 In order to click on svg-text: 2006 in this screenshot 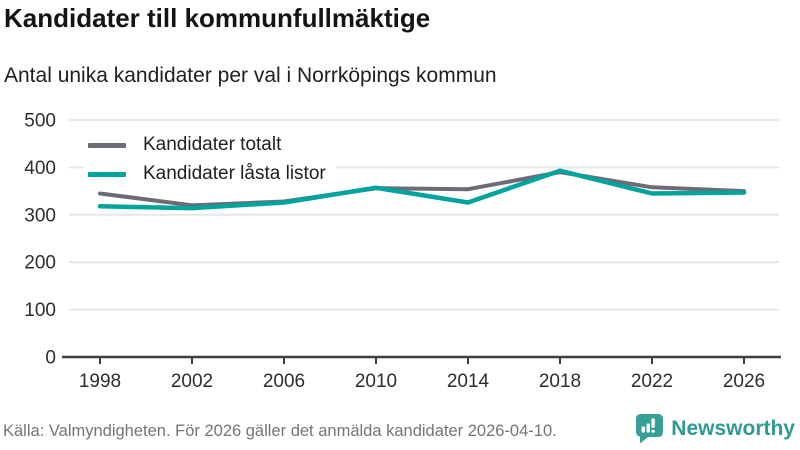, I will do `click(284, 381)`.